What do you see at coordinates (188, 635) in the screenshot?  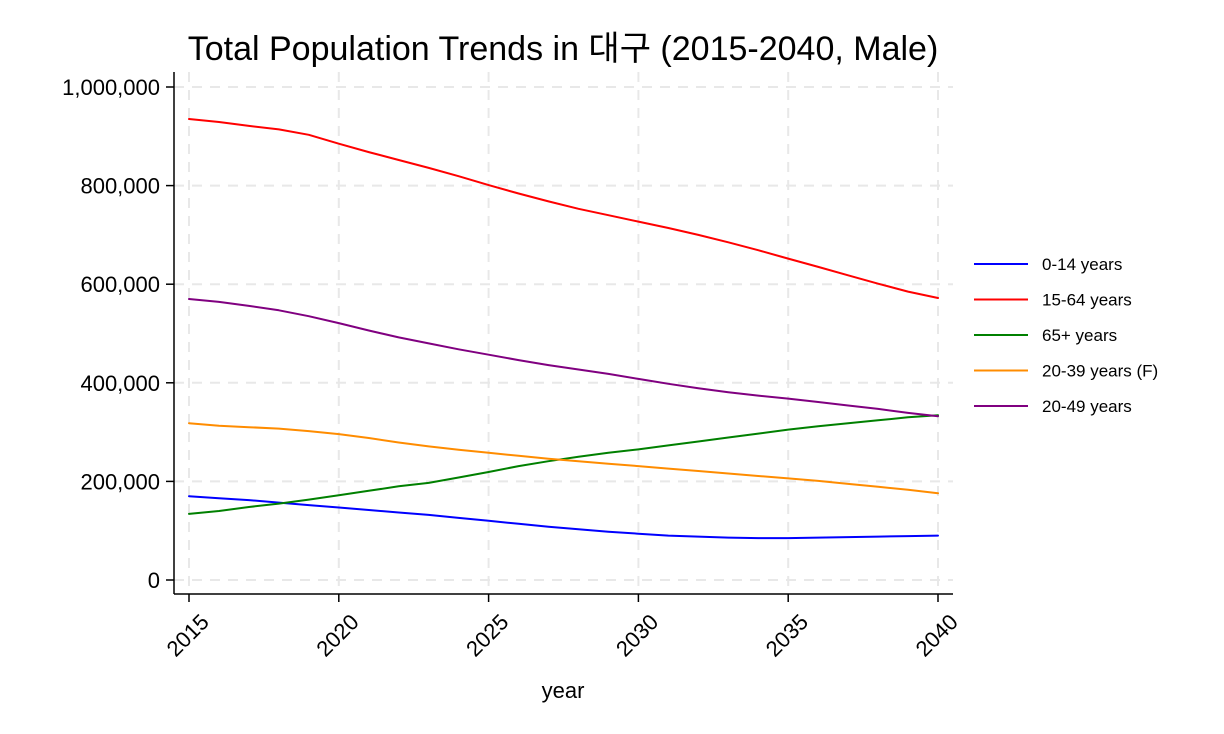 I see `x-tick-label: 2015` at bounding box center [188, 635].